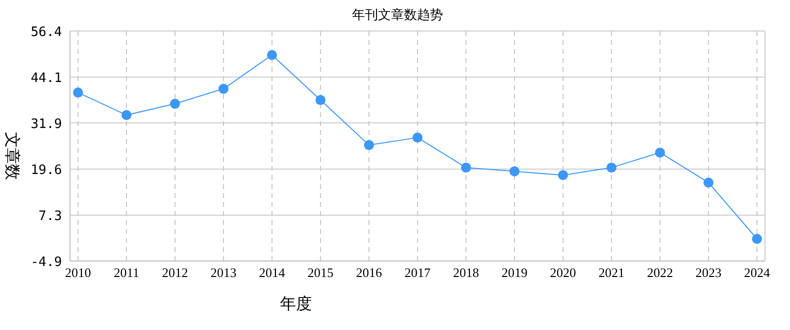 The image size is (790, 330). Describe the element at coordinates (611, 272) in the screenshot. I see `x-tick-label: 2021` at that location.